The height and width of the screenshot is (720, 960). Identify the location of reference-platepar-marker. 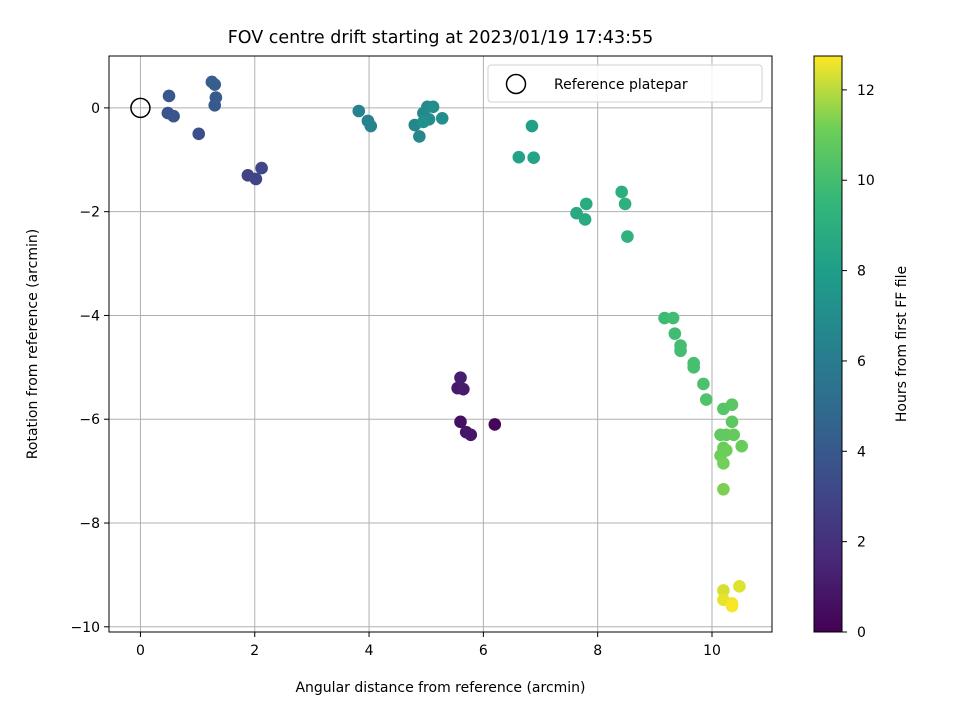
(140, 108).